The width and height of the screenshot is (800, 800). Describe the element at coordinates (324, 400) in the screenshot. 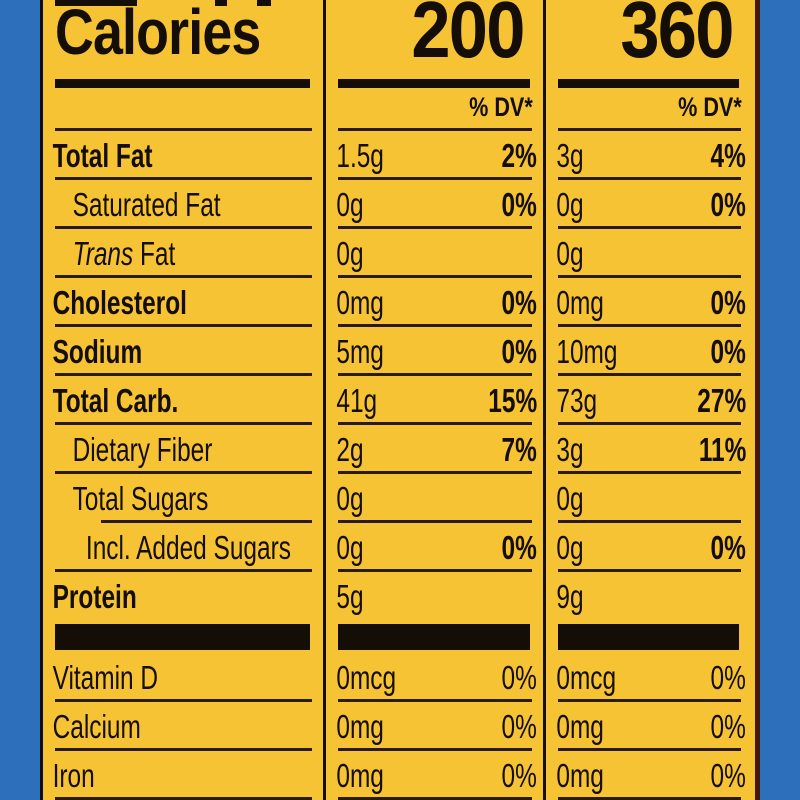

I see `column-divider-serving` at that location.